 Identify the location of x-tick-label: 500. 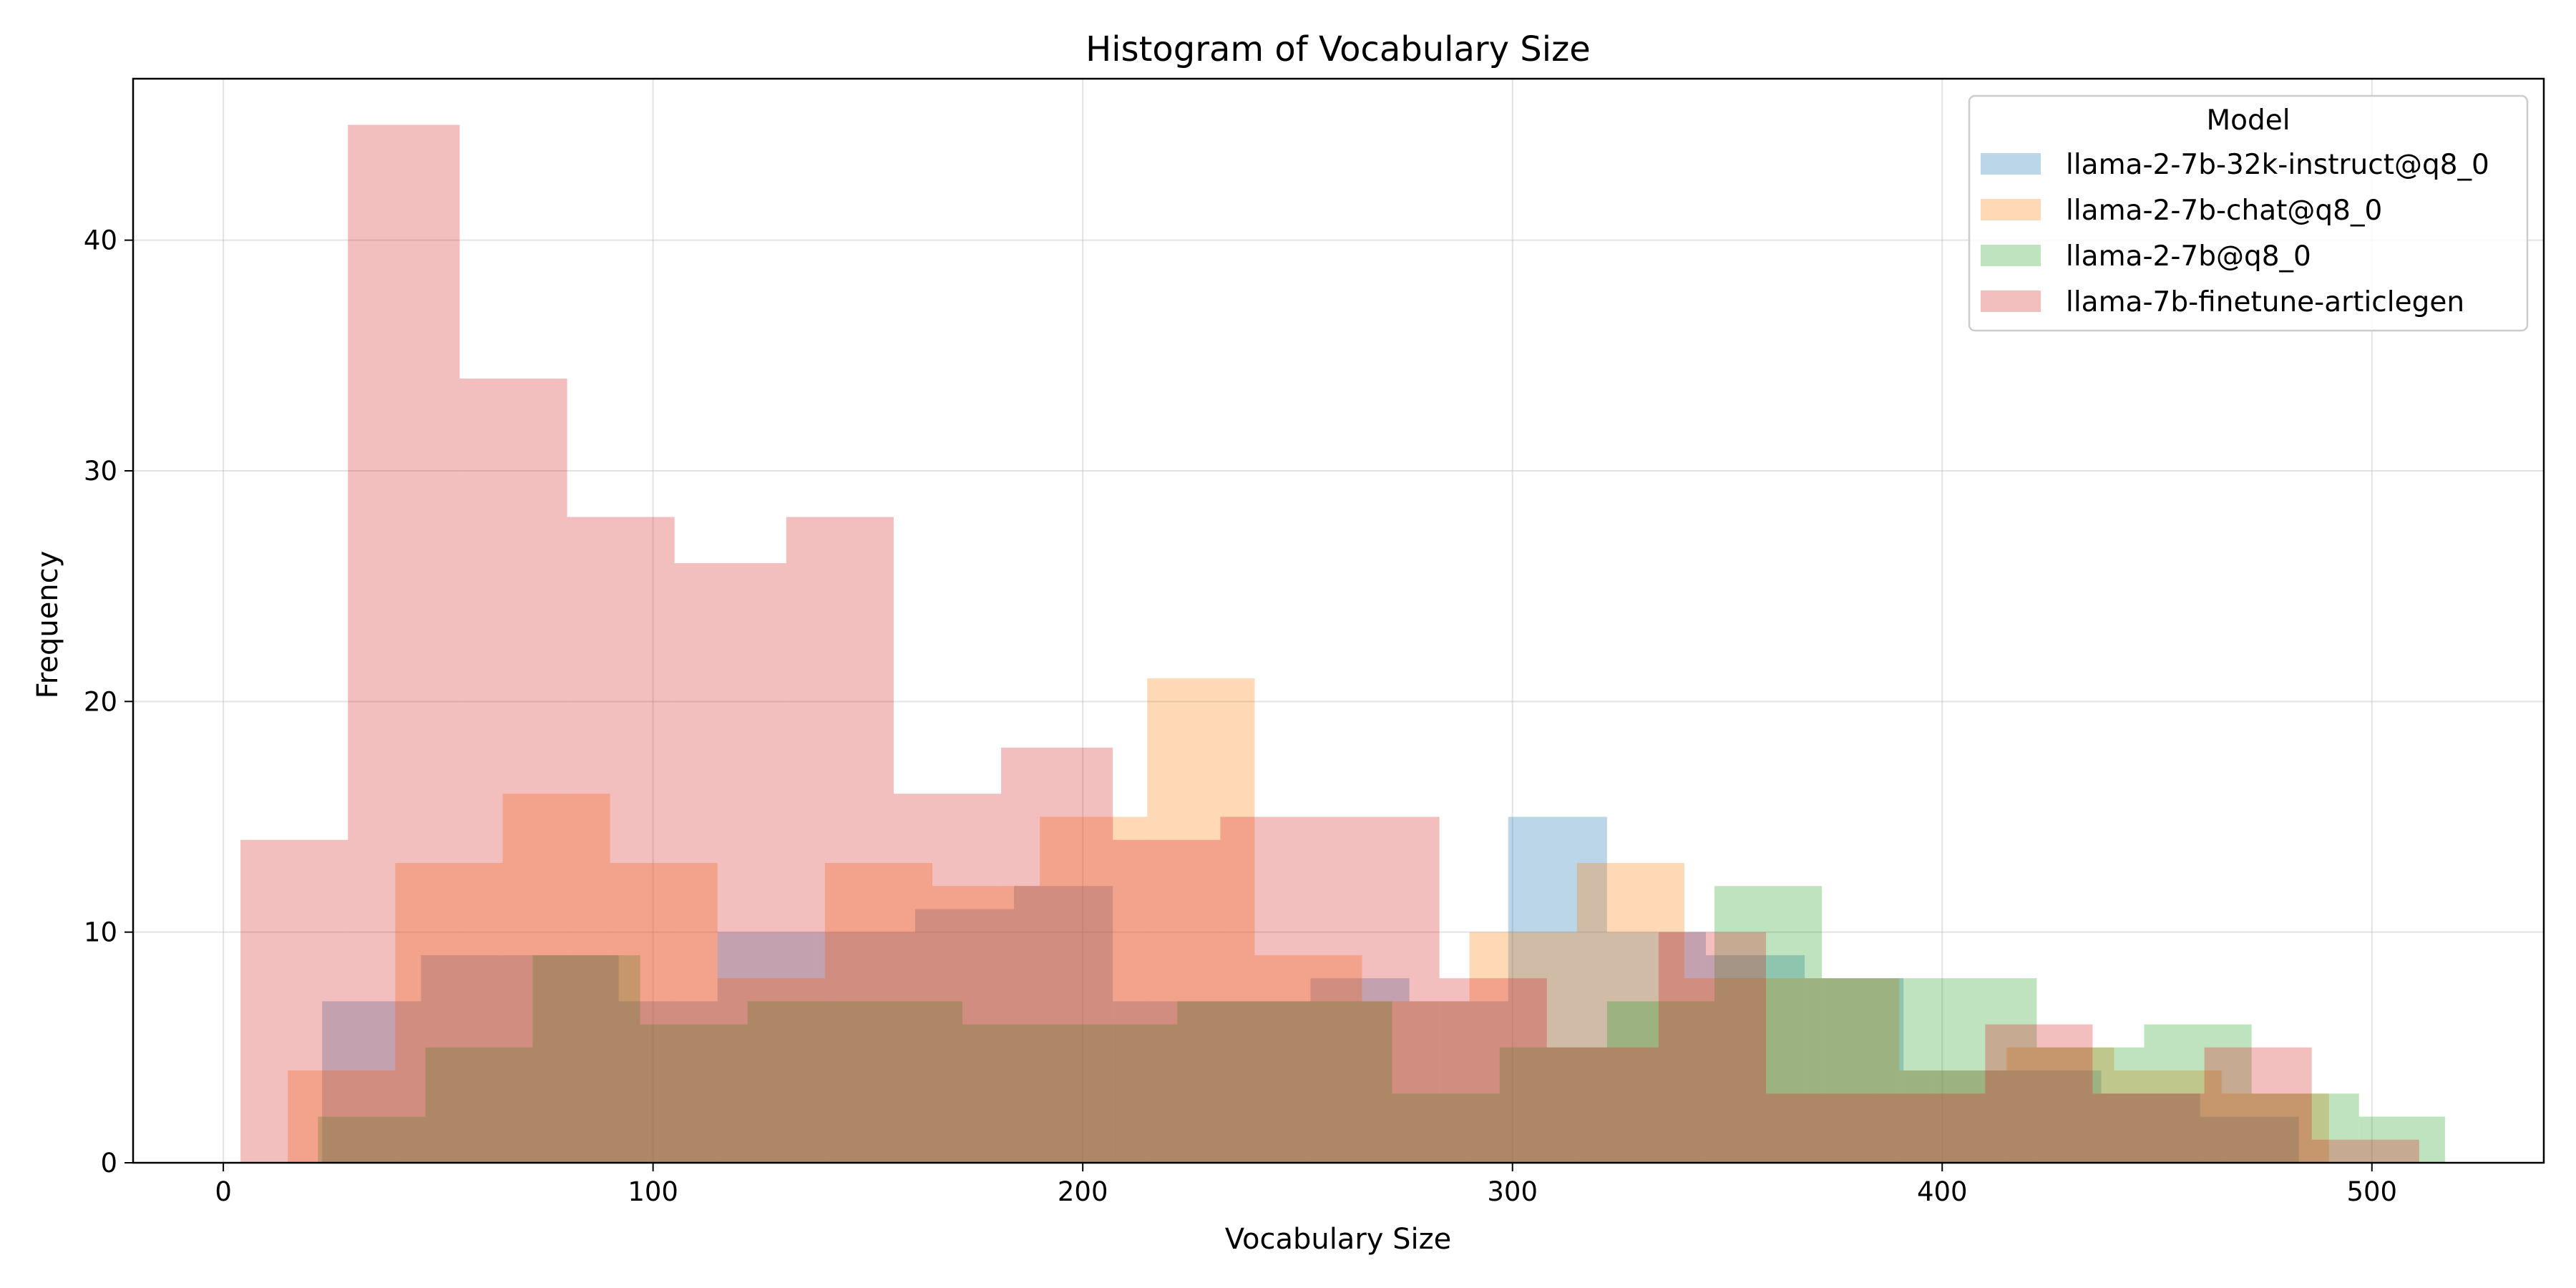
(2371, 1191).